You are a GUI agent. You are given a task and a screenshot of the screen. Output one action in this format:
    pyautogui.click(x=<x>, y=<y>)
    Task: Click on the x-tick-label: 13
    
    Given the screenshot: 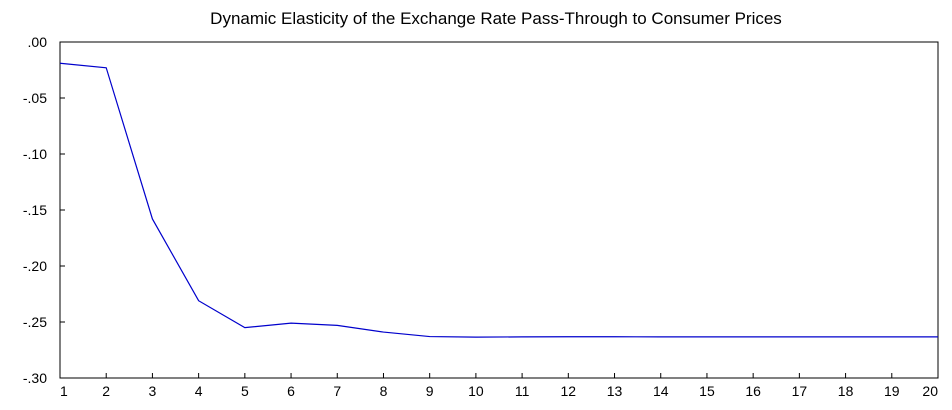 What is the action you would take?
    pyautogui.click(x=615, y=391)
    